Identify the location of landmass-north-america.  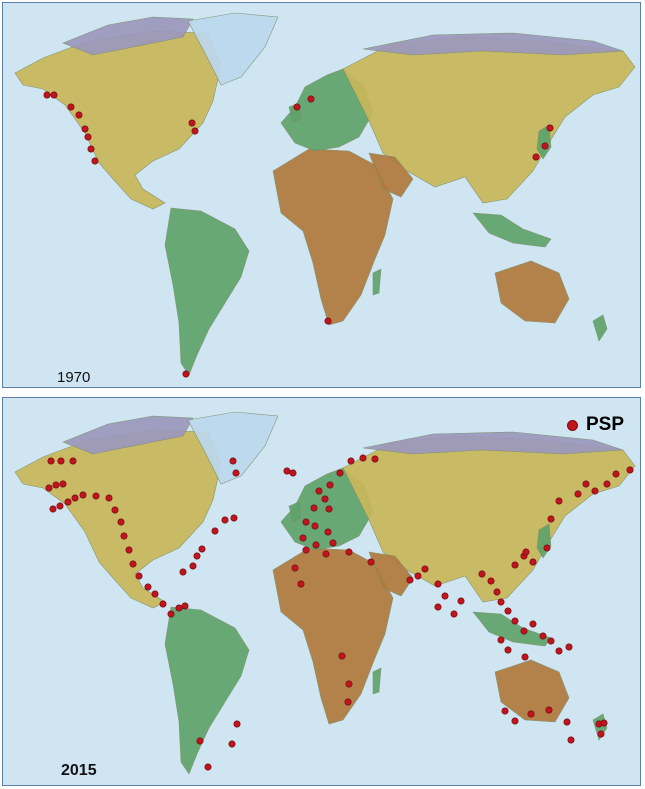
(118, 120).